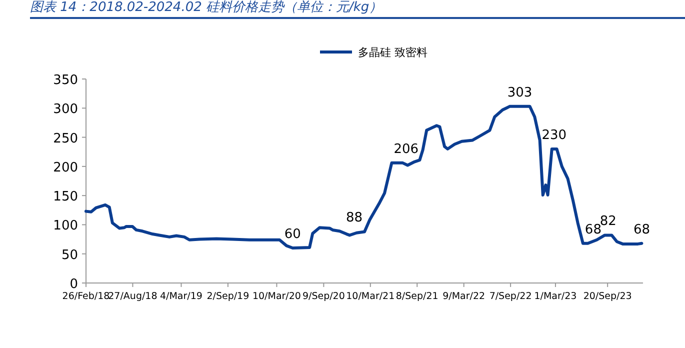 The width and height of the screenshot is (685, 348). What do you see at coordinates (554, 135) in the screenshot?
I see `annotation: 230` at bounding box center [554, 135].